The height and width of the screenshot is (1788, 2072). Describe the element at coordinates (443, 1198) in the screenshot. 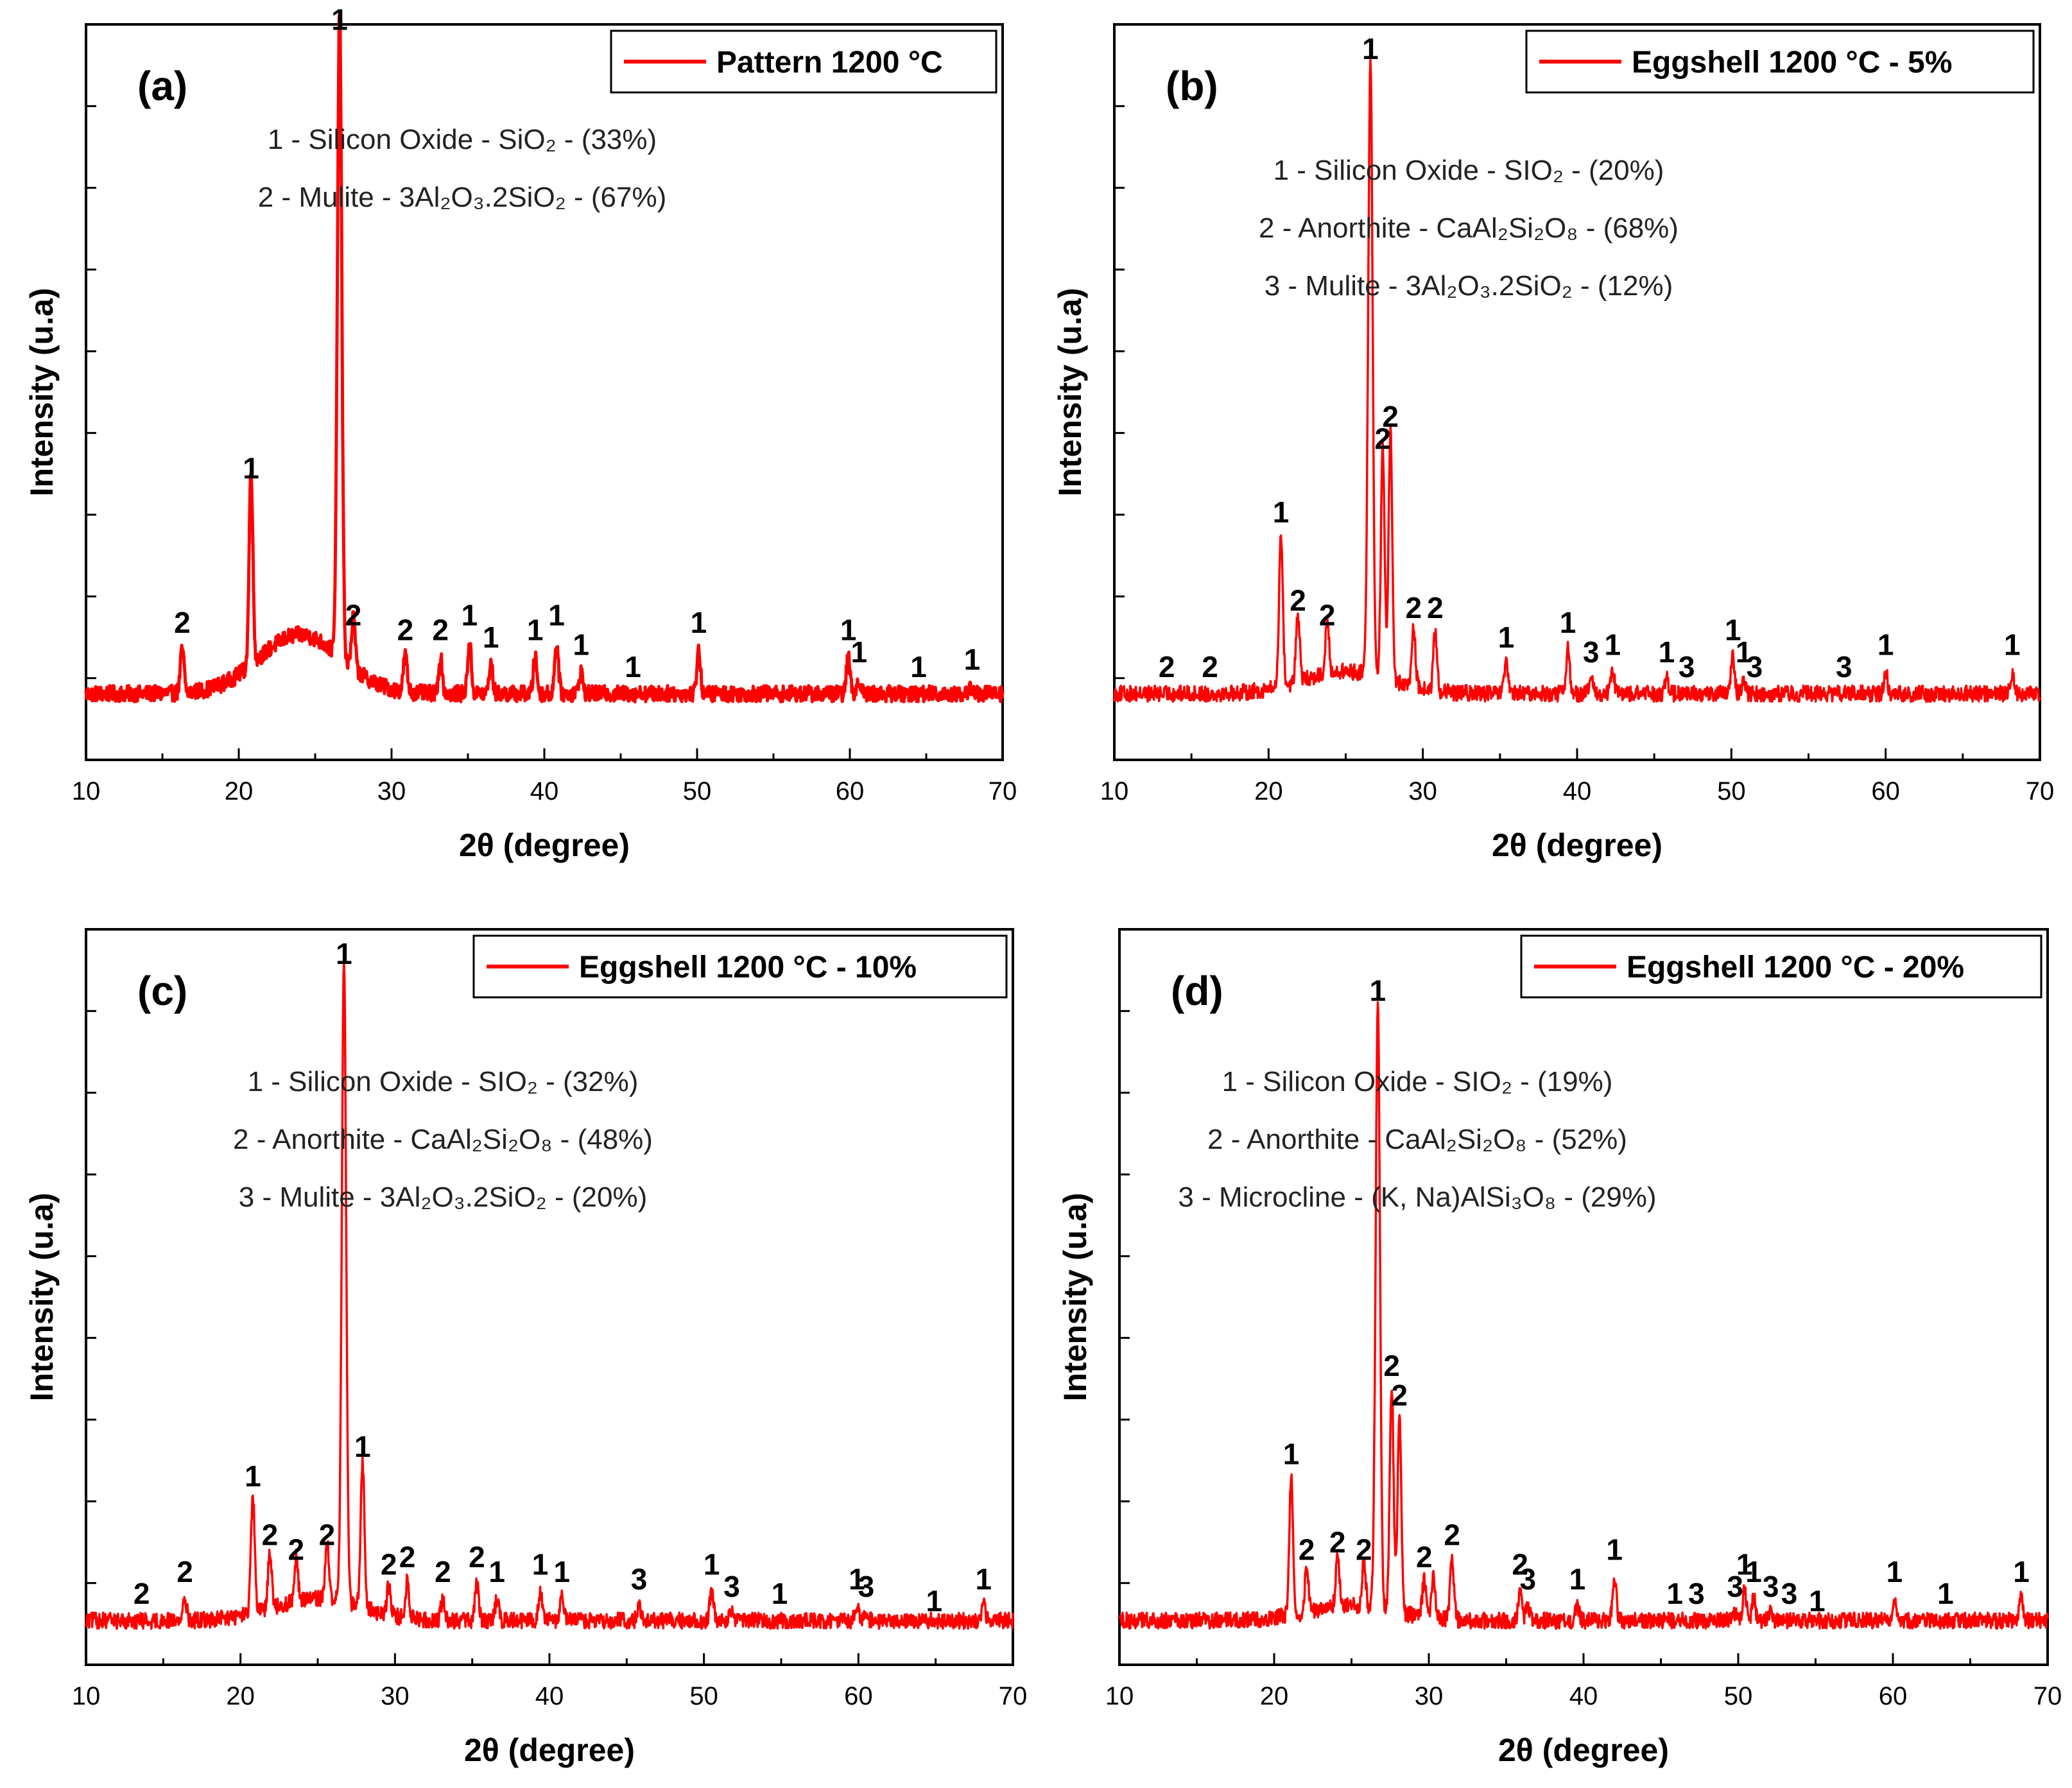

I see `phase-entry: 3 - Mulite - 3Al₂O₃.2SiO₂ - (20%)` at that location.